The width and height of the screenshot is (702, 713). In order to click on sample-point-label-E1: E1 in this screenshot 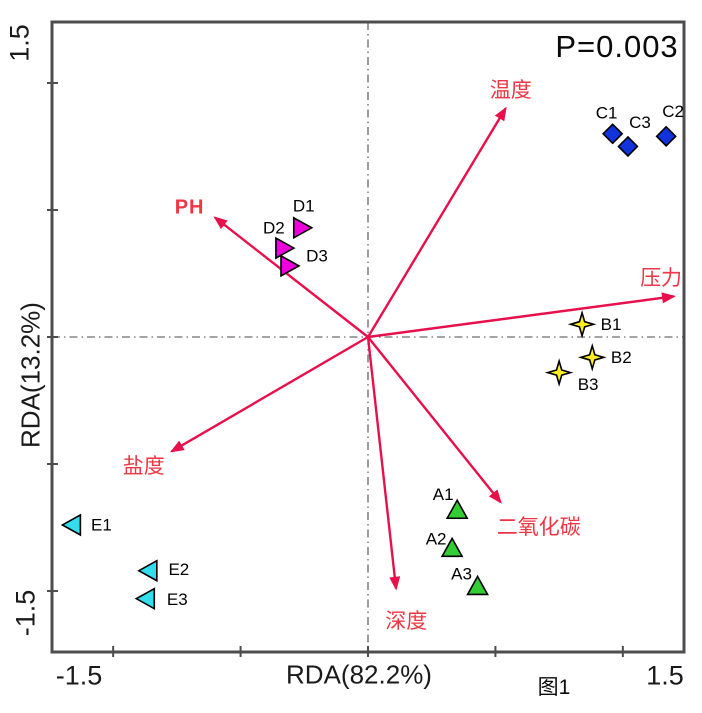, I will do `click(101, 524)`.